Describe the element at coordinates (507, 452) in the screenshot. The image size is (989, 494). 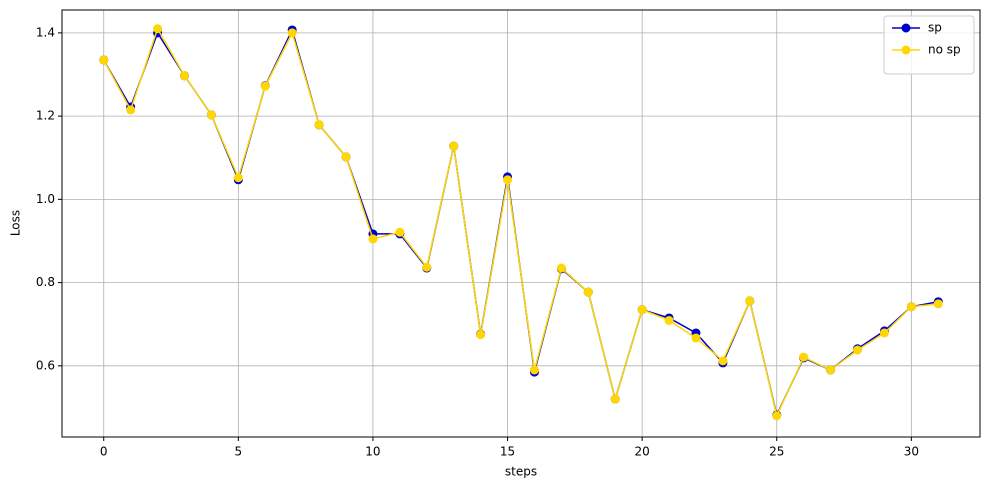
I see `x-tick-label: 15` at that location.